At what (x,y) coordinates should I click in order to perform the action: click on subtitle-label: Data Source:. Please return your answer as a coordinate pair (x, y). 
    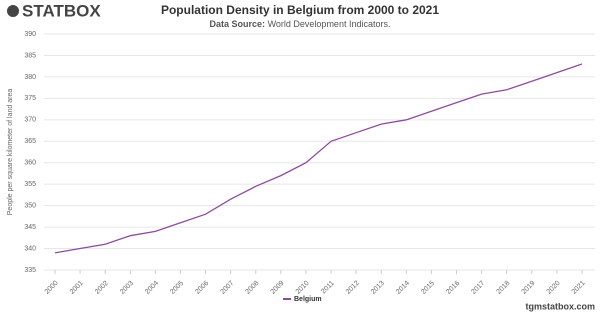
    Looking at the image, I should click on (238, 24).